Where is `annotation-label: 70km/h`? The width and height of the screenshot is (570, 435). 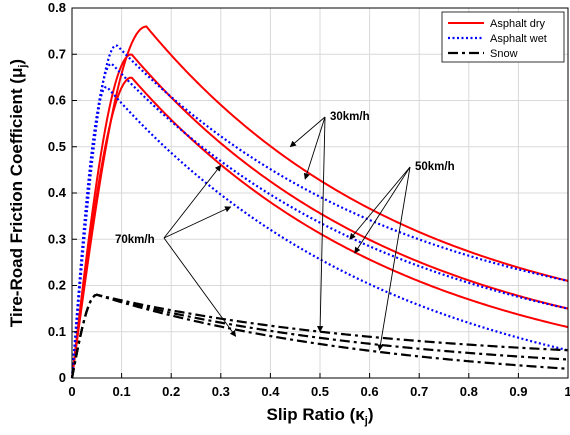 annotation-label: 70km/h is located at coordinates (135, 240).